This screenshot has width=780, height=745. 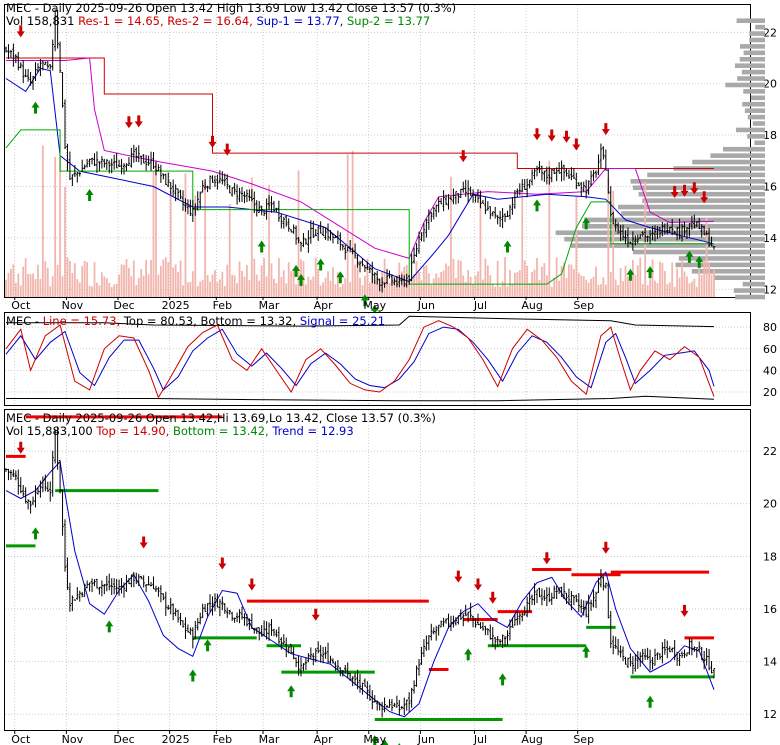 I want to click on top-panel-x-tick-label: Mar, so click(x=269, y=305).